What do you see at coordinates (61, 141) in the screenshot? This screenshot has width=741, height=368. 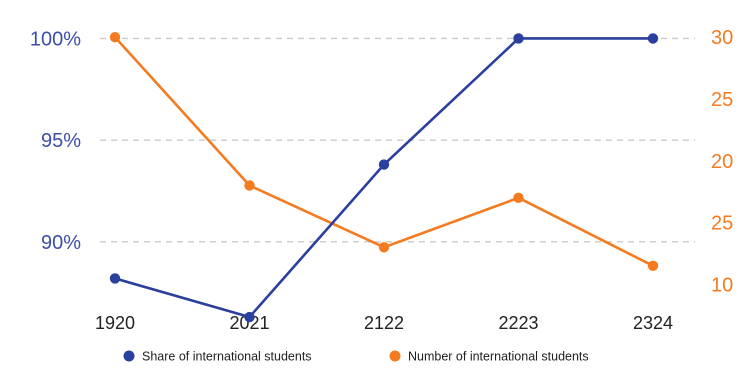 I see `left-tick-label: 95%` at bounding box center [61, 141].